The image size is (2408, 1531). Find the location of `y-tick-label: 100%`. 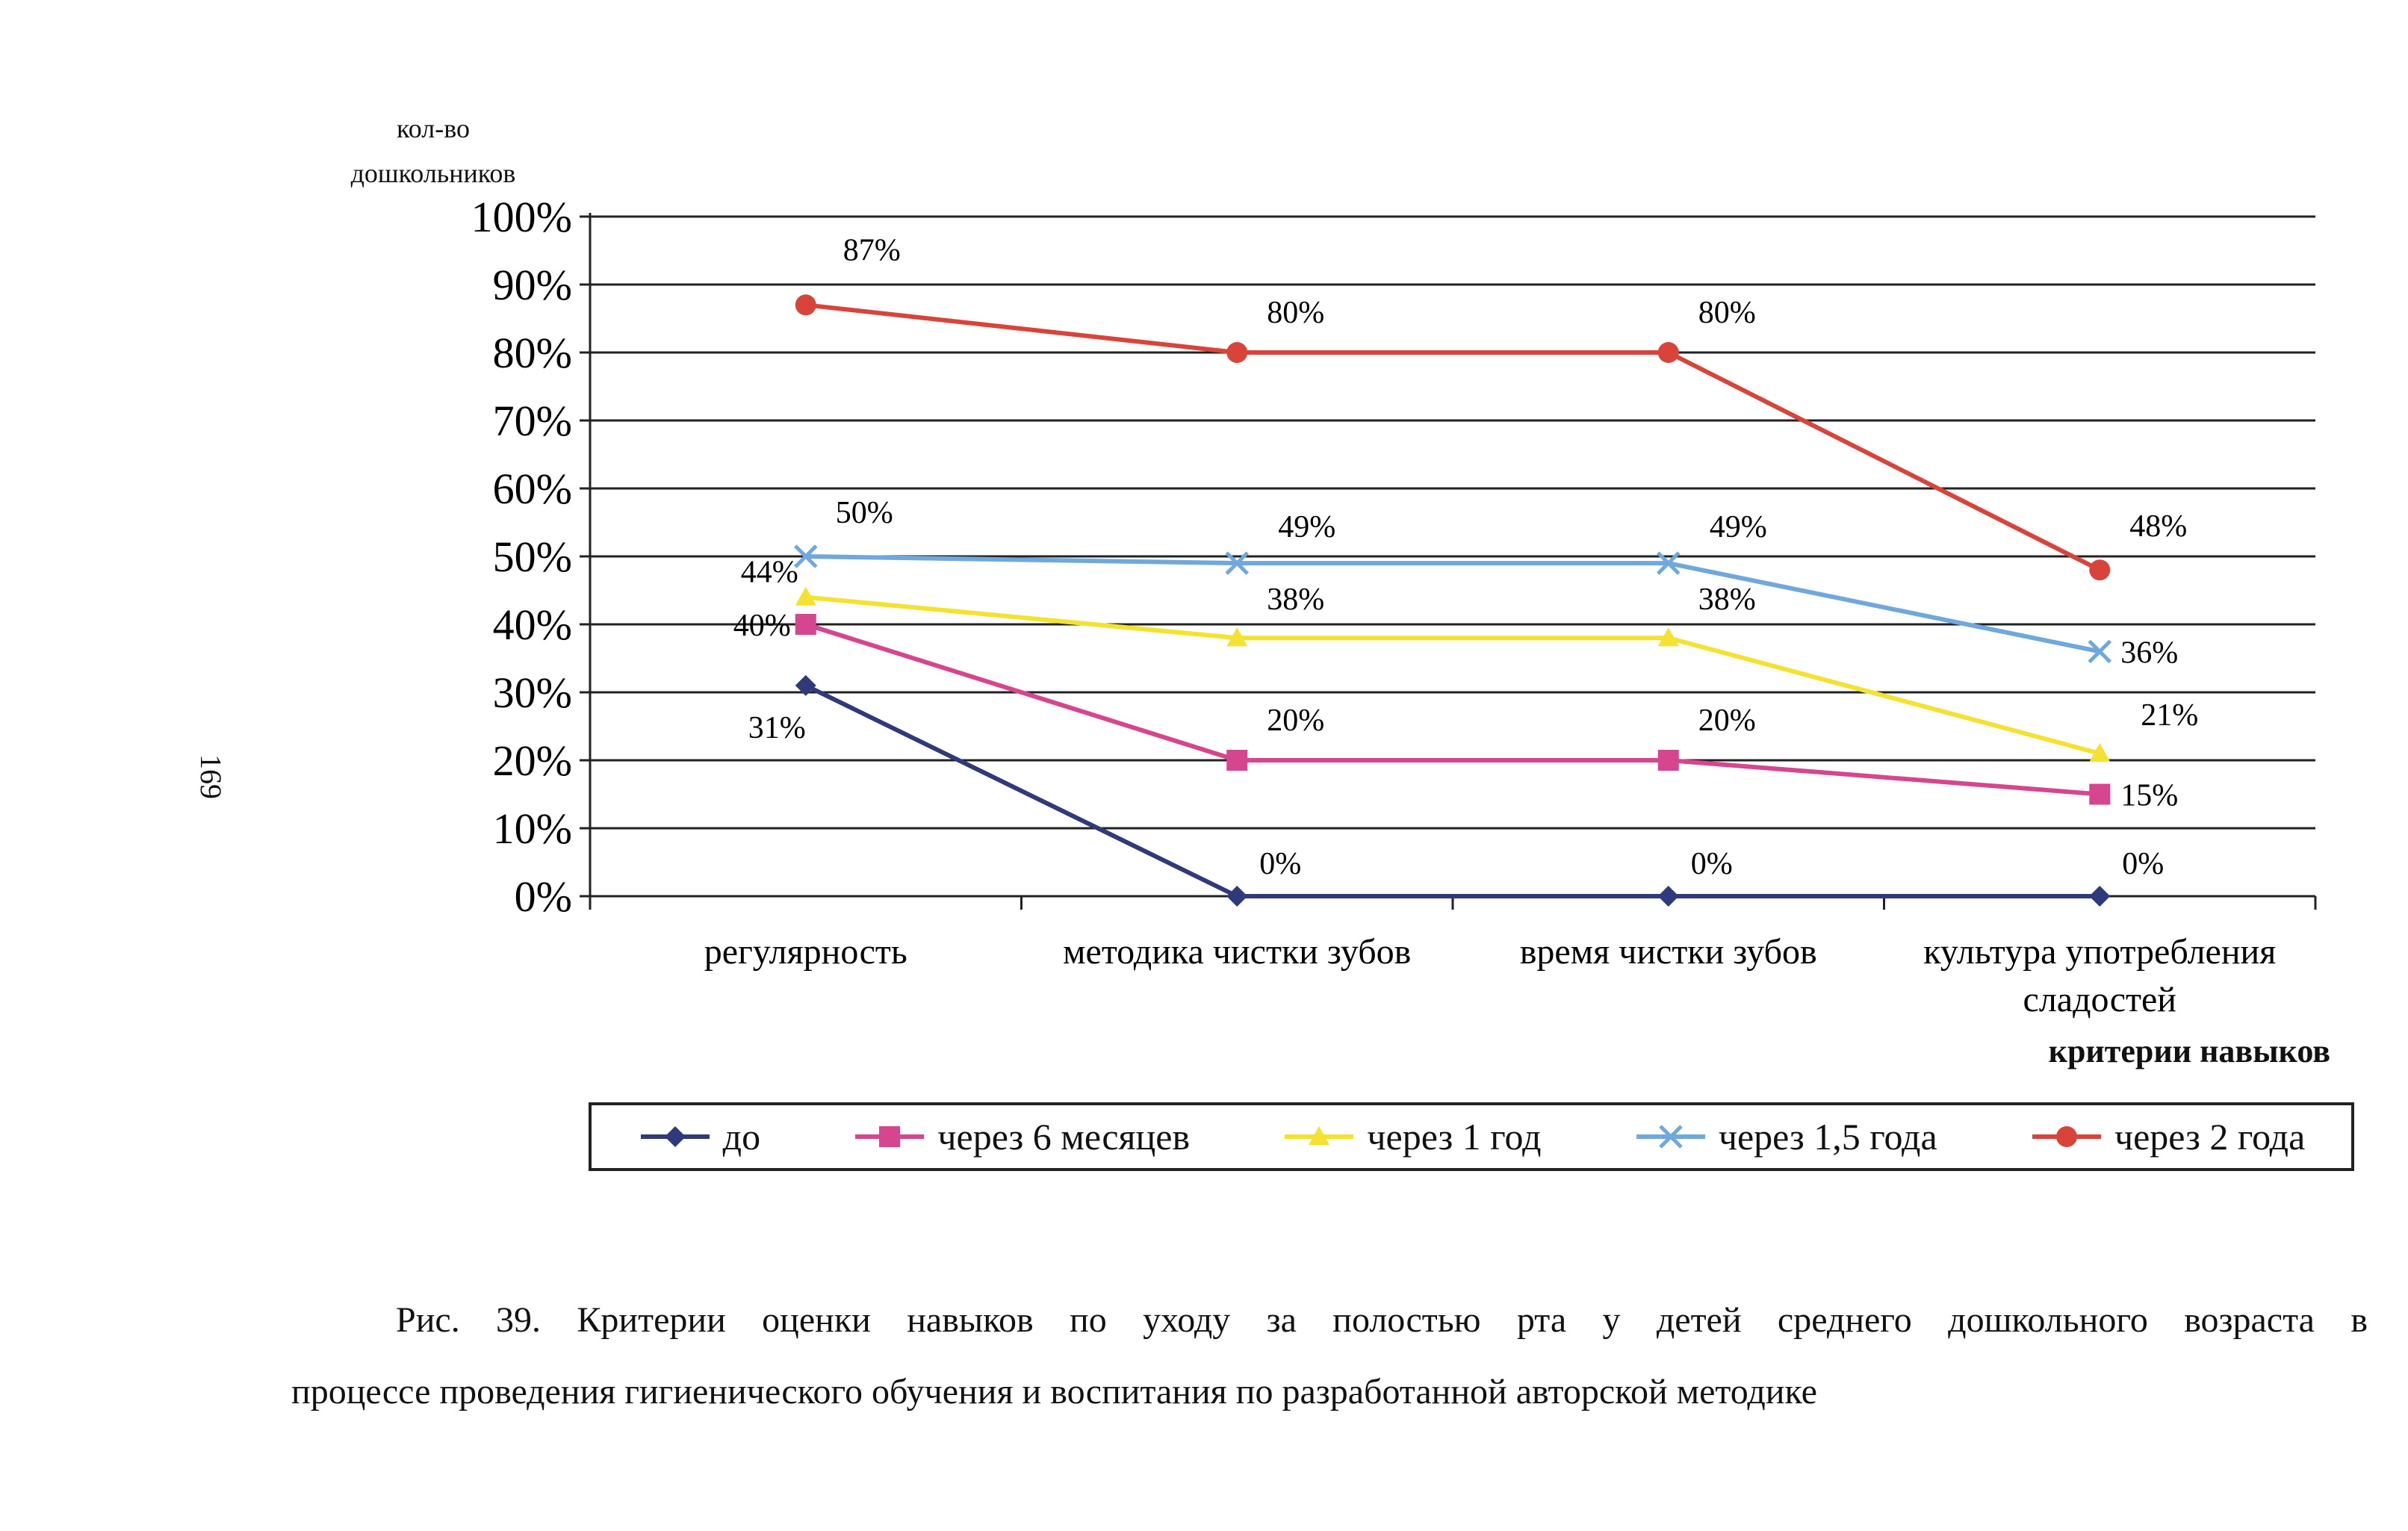

y-tick-label: 100% is located at coordinates (521, 217).